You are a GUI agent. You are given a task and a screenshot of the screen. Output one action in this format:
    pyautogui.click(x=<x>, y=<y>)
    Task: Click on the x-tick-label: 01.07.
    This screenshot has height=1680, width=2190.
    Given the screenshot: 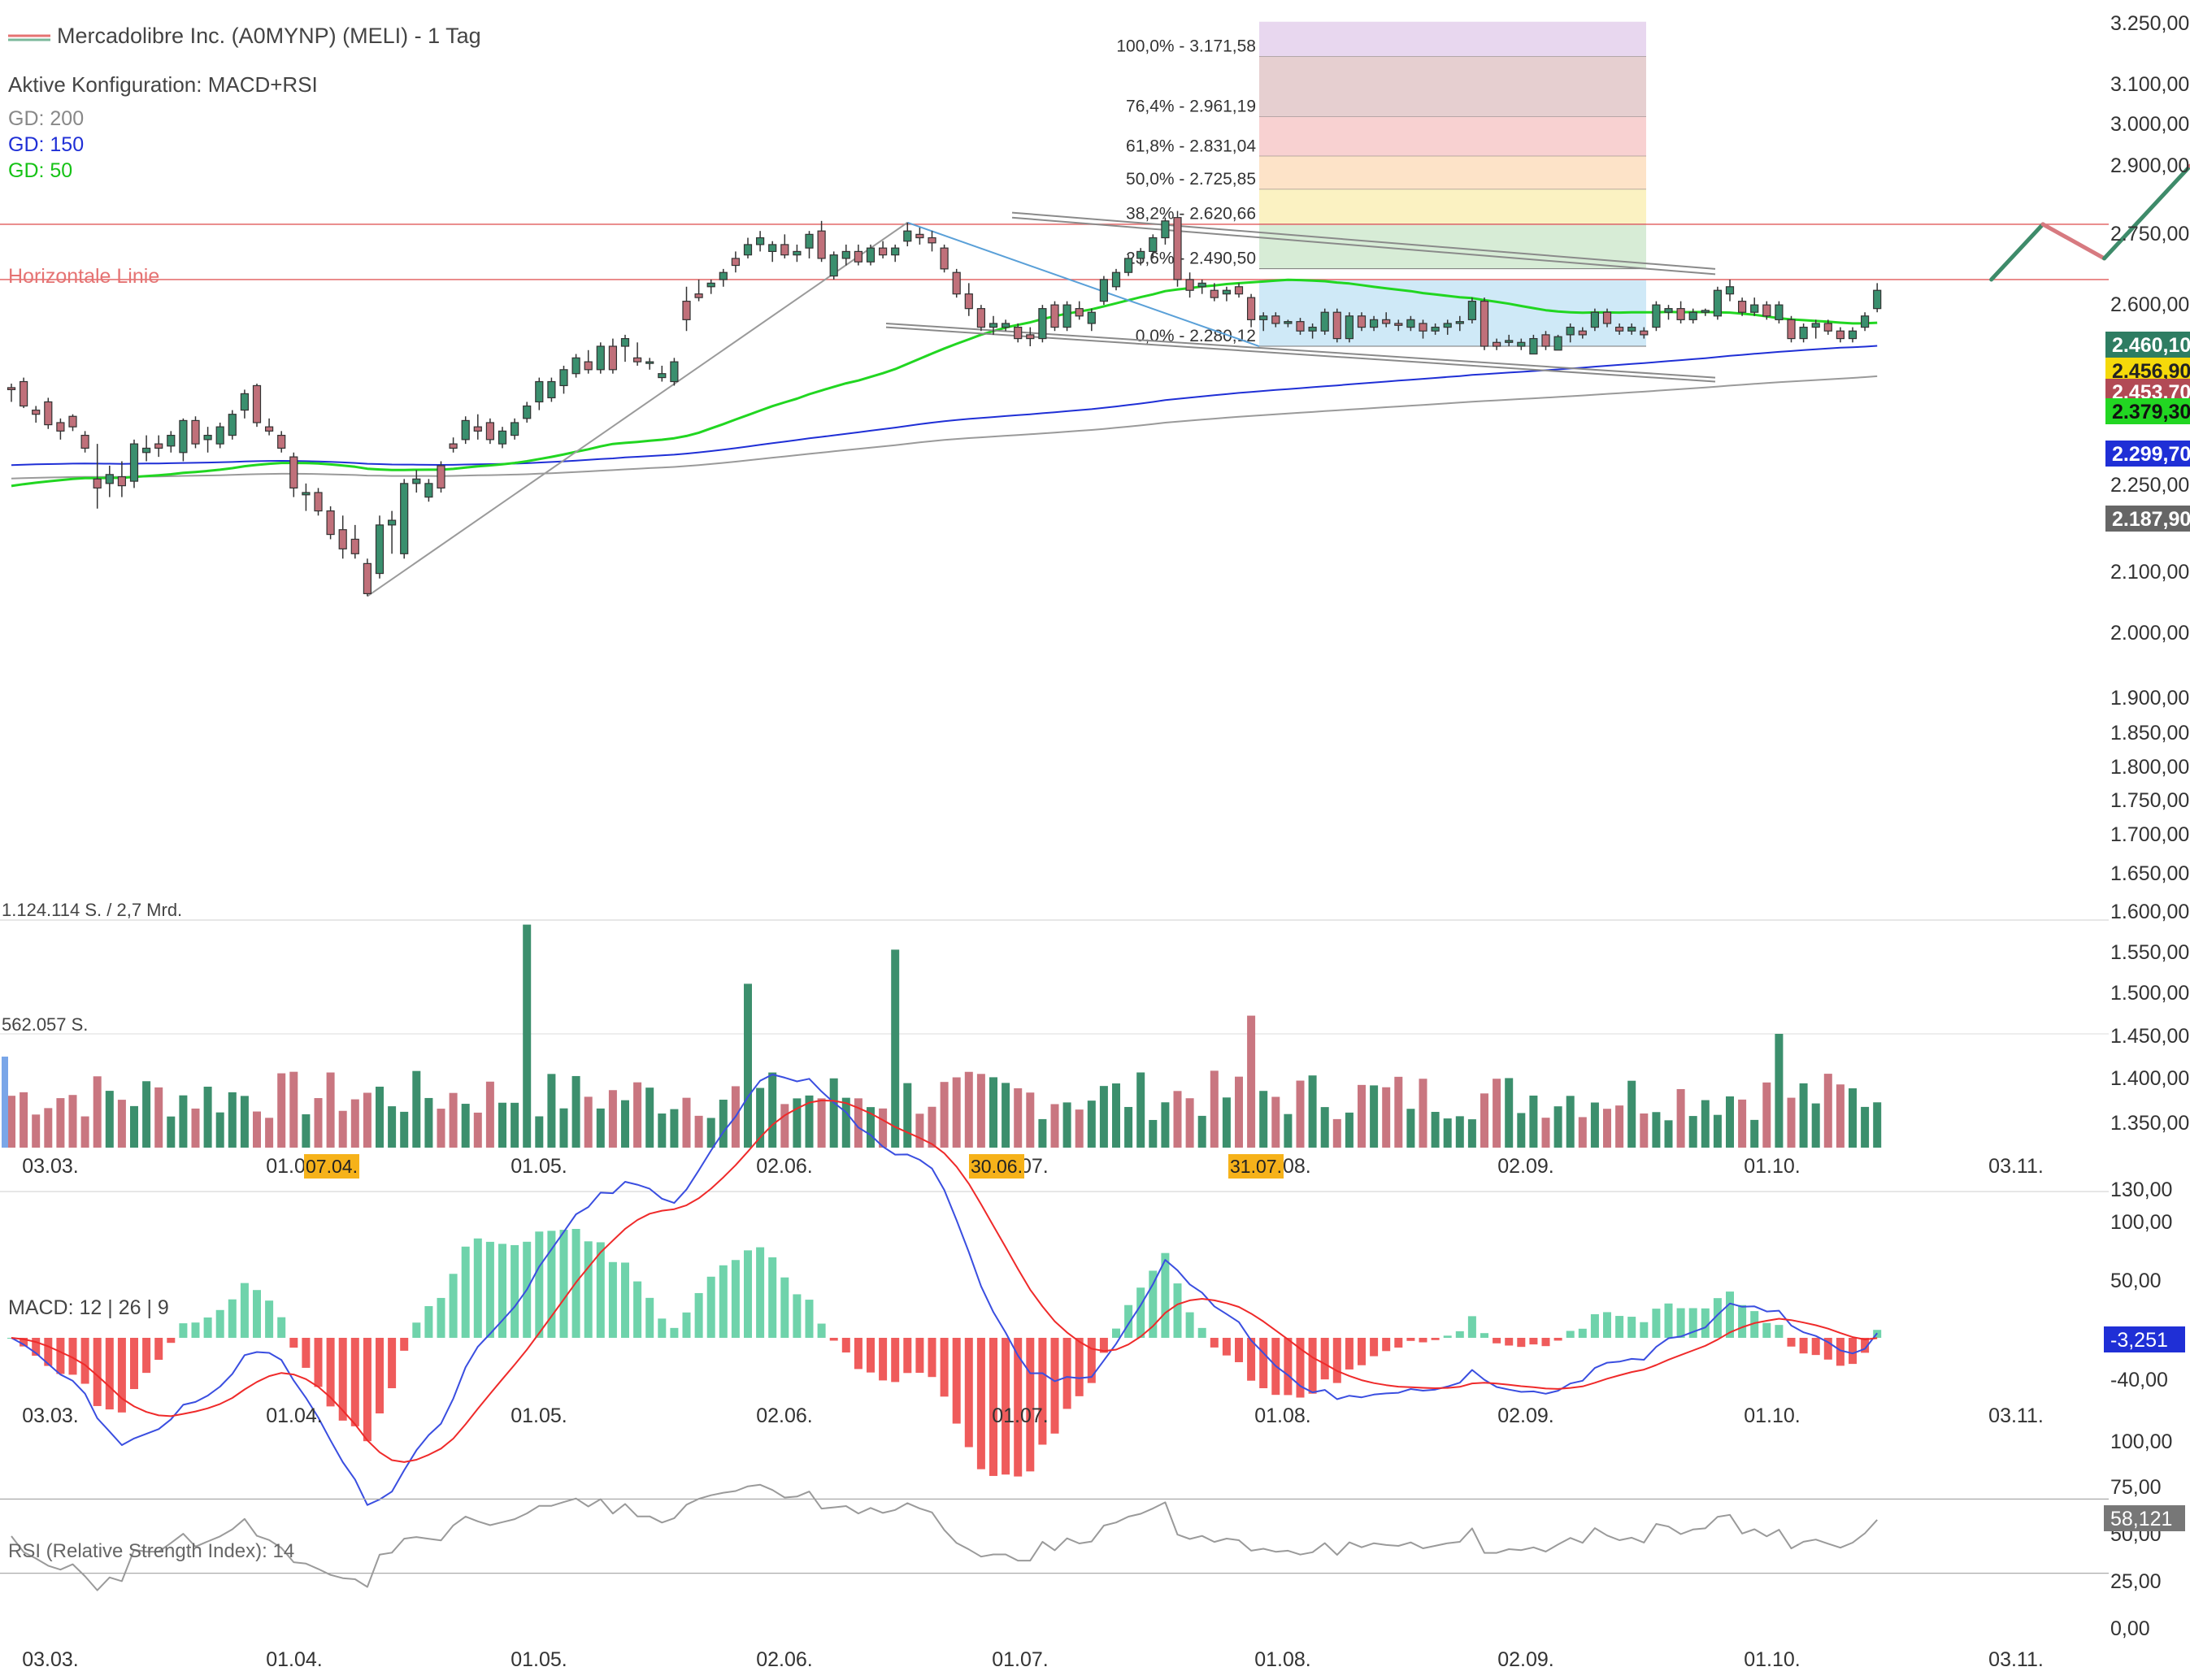 What is the action you would take?
    pyautogui.click(x=1020, y=1415)
    